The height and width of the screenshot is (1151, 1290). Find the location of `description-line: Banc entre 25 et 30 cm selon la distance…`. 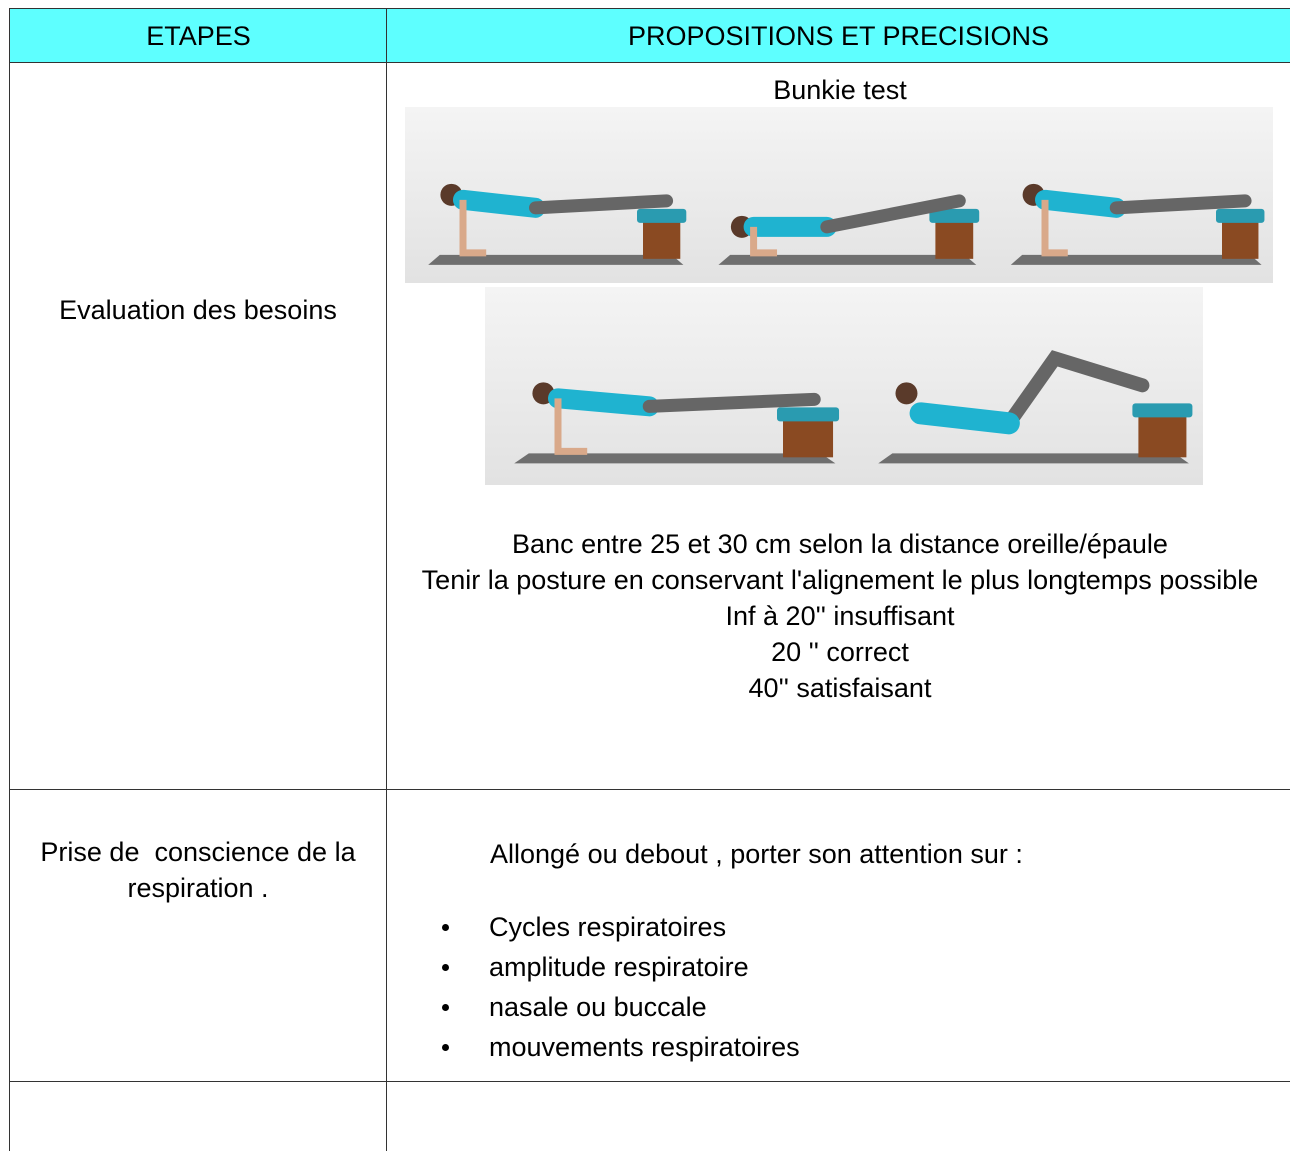

description-line: Banc entre 25 et 30 cm selon la distance… is located at coordinates (840, 544).